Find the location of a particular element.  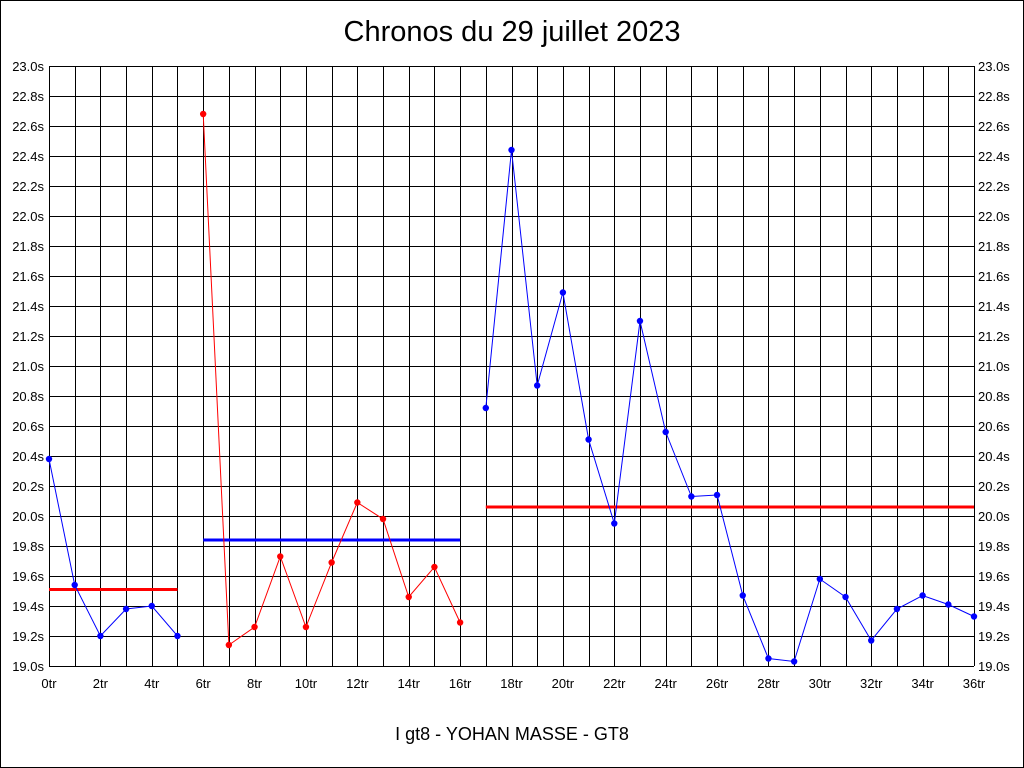

x-tick-label: 26tr is located at coordinates (717, 683).